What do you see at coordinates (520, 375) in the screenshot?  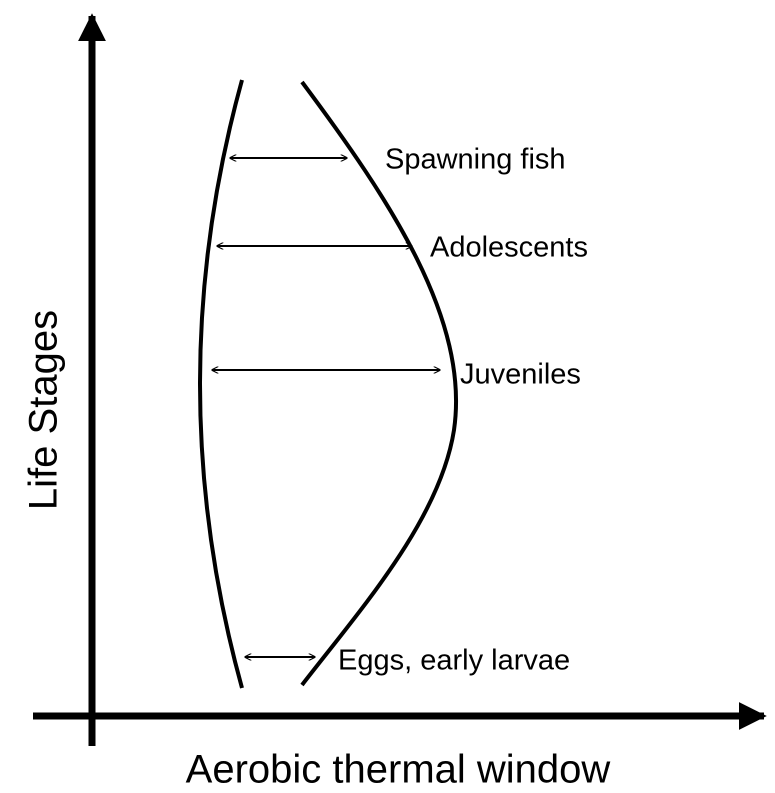 I see `stage-label: Juveniles` at bounding box center [520, 375].